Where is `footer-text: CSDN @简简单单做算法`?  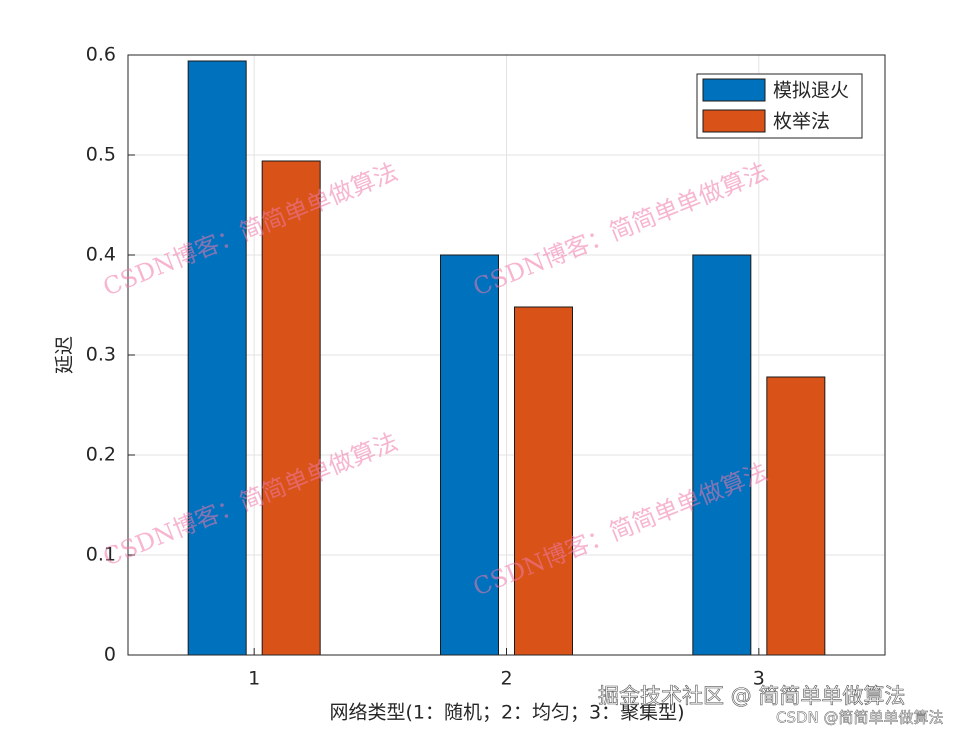 footer-text: CSDN @简简单单做算法 is located at coordinates (860, 718).